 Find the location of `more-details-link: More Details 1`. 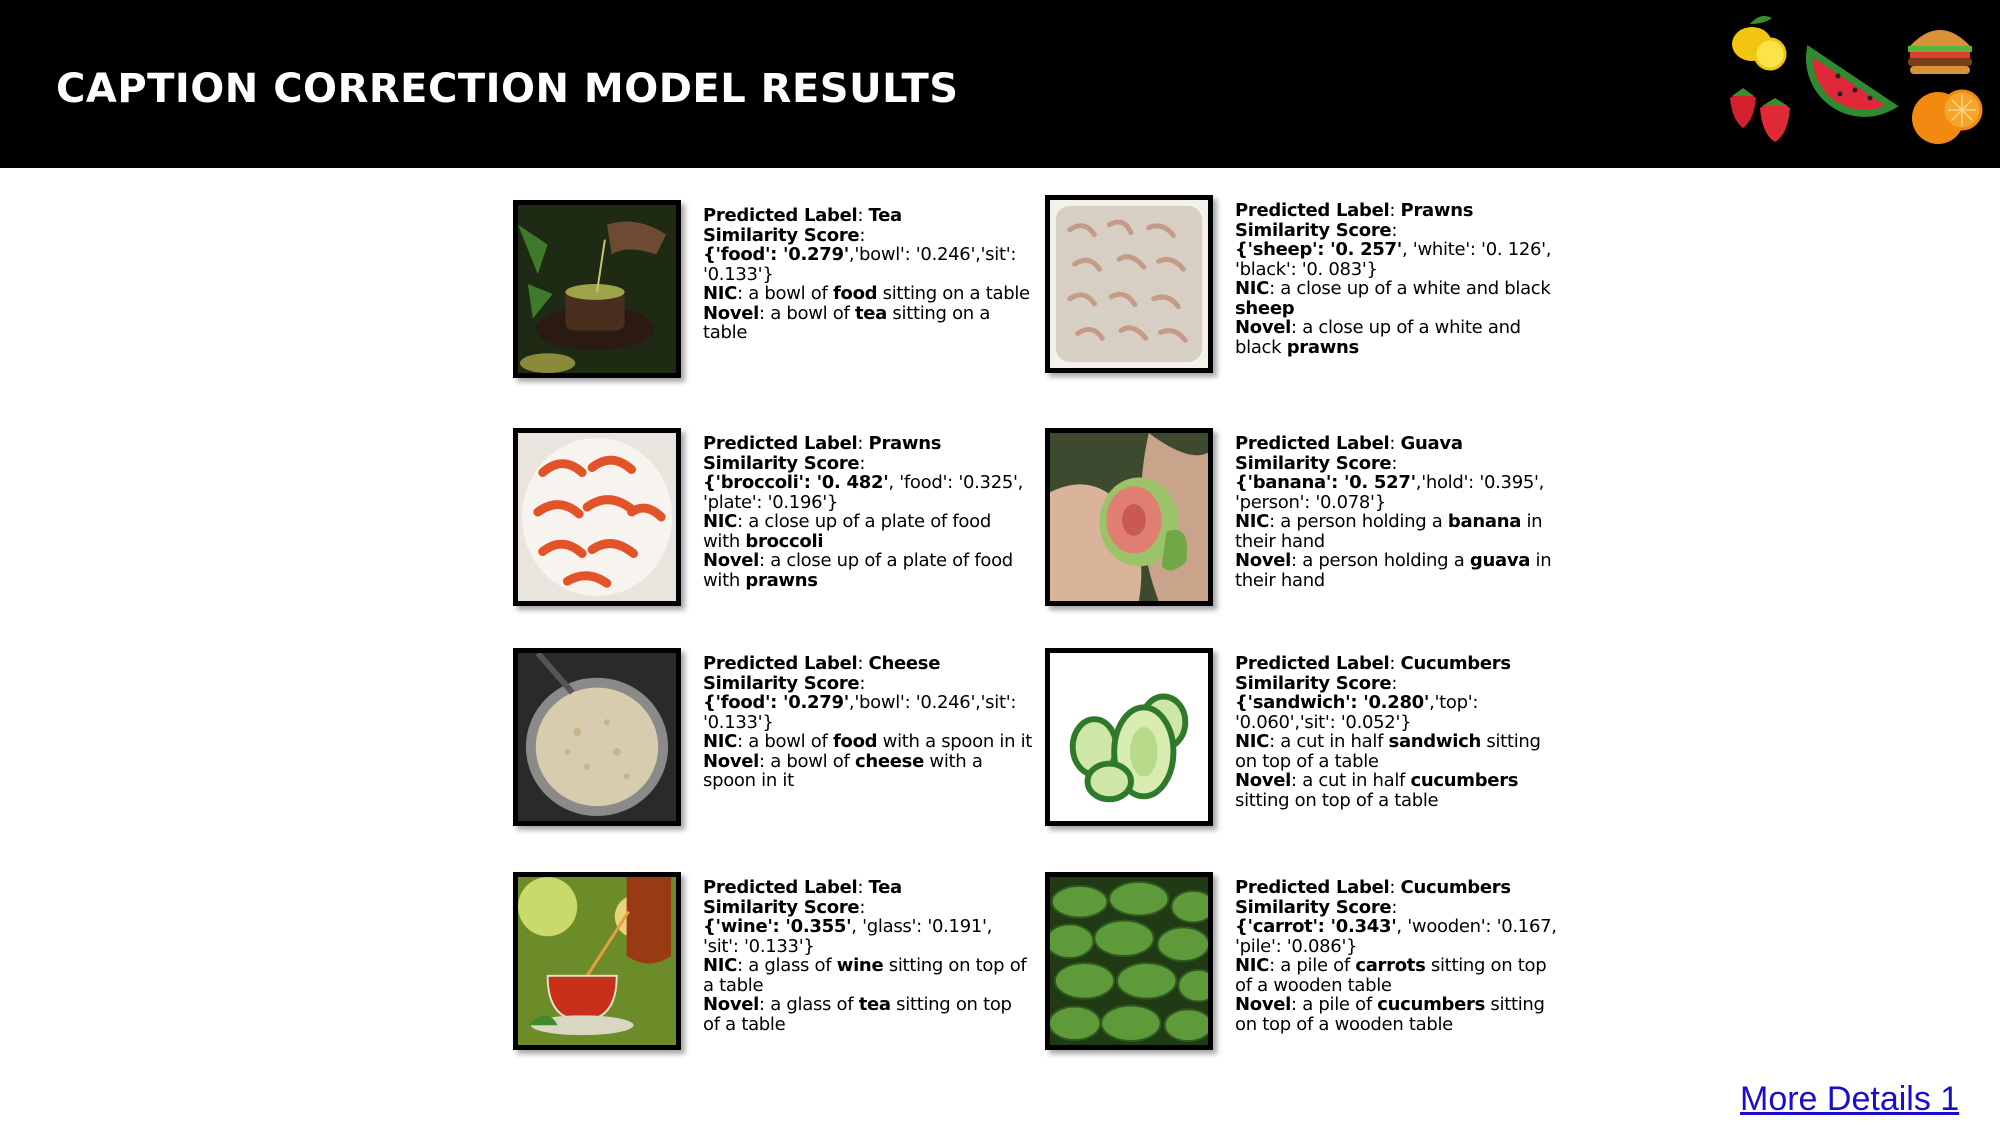

more-details-link: More Details 1 is located at coordinates (1850, 1099).